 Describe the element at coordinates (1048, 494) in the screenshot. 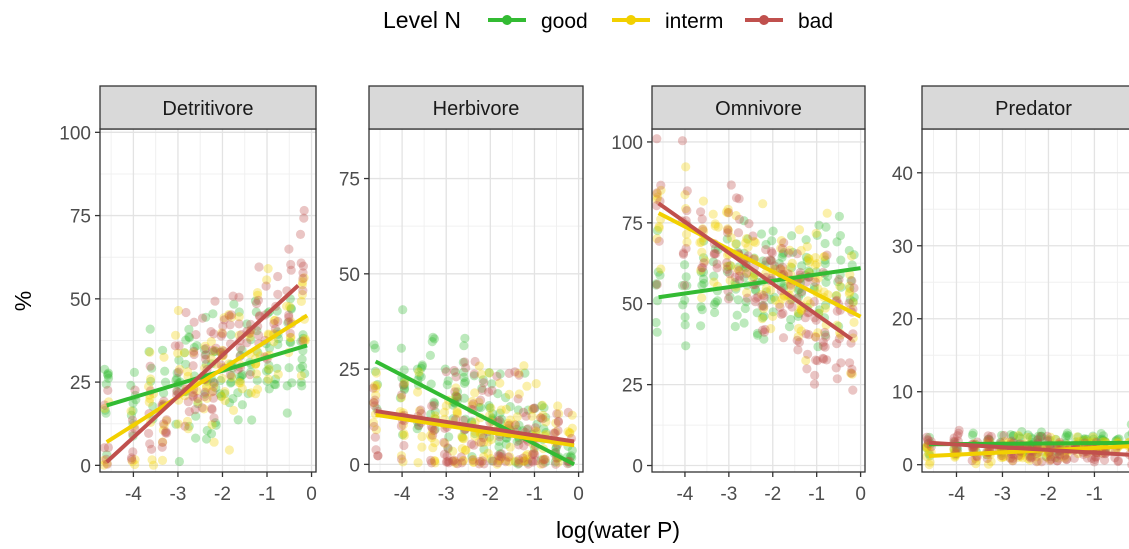

I see `x-tick-label: -2` at that location.